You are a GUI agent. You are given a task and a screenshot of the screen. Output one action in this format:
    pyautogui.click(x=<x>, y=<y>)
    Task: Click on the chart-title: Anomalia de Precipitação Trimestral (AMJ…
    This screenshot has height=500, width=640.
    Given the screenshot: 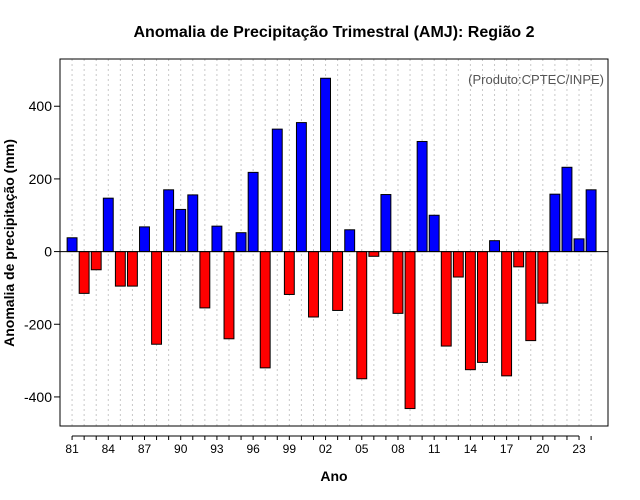 What is the action you would take?
    pyautogui.click(x=333, y=32)
    